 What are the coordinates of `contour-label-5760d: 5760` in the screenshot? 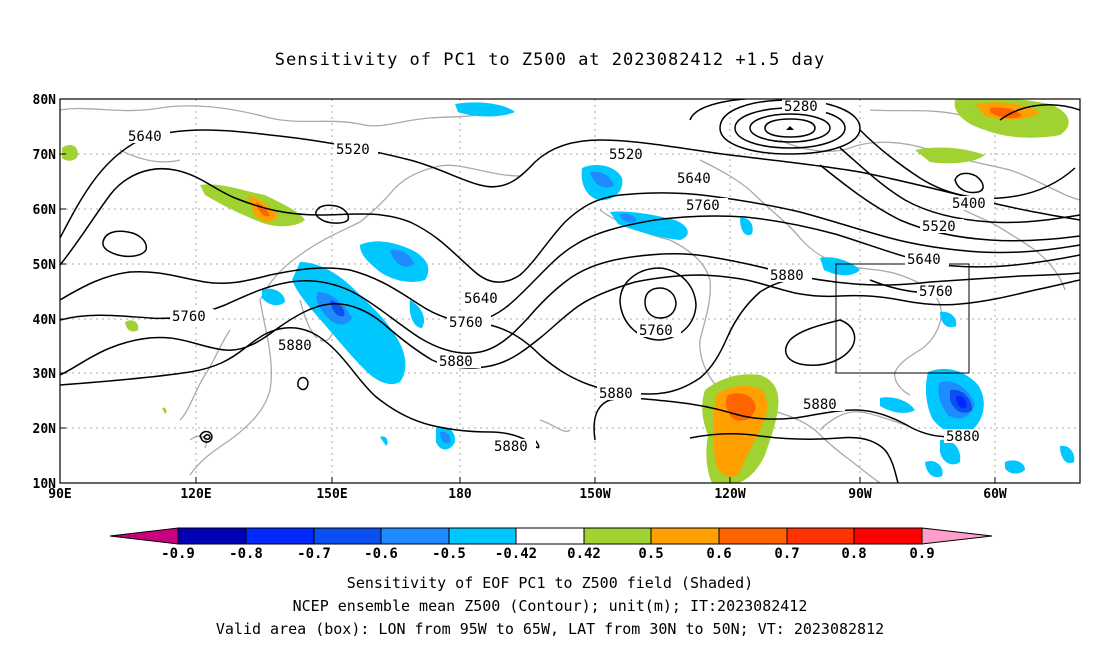 It's located at (466, 323).